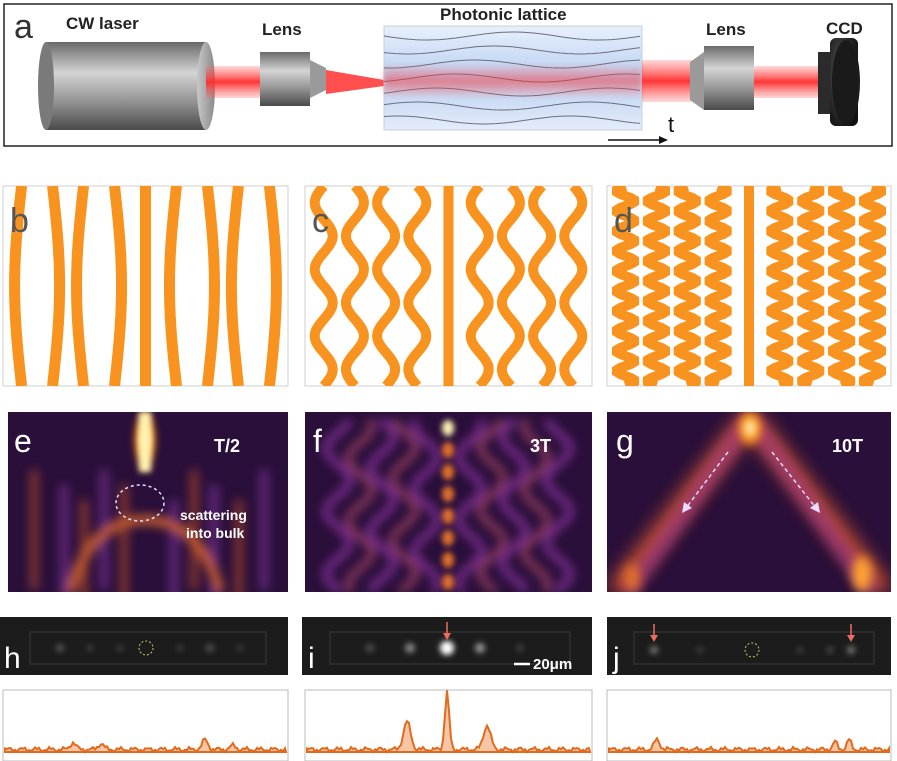 The image size is (897, 761). Describe the element at coordinates (749, 725) in the screenshot. I see `profile-j` at that location.